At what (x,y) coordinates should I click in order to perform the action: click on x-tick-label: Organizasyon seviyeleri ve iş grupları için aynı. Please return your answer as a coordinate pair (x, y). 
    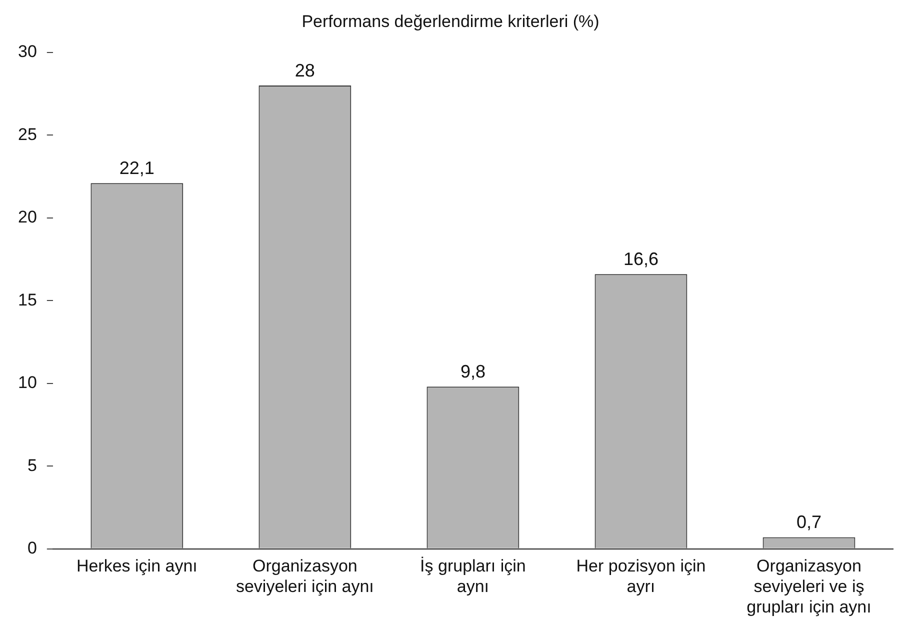
    Looking at the image, I should click on (809, 586).